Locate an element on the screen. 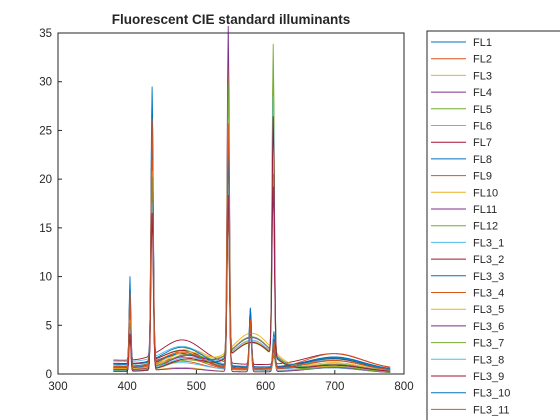 The image size is (560, 420). y-tick-label: 25 is located at coordinates (45, 131).